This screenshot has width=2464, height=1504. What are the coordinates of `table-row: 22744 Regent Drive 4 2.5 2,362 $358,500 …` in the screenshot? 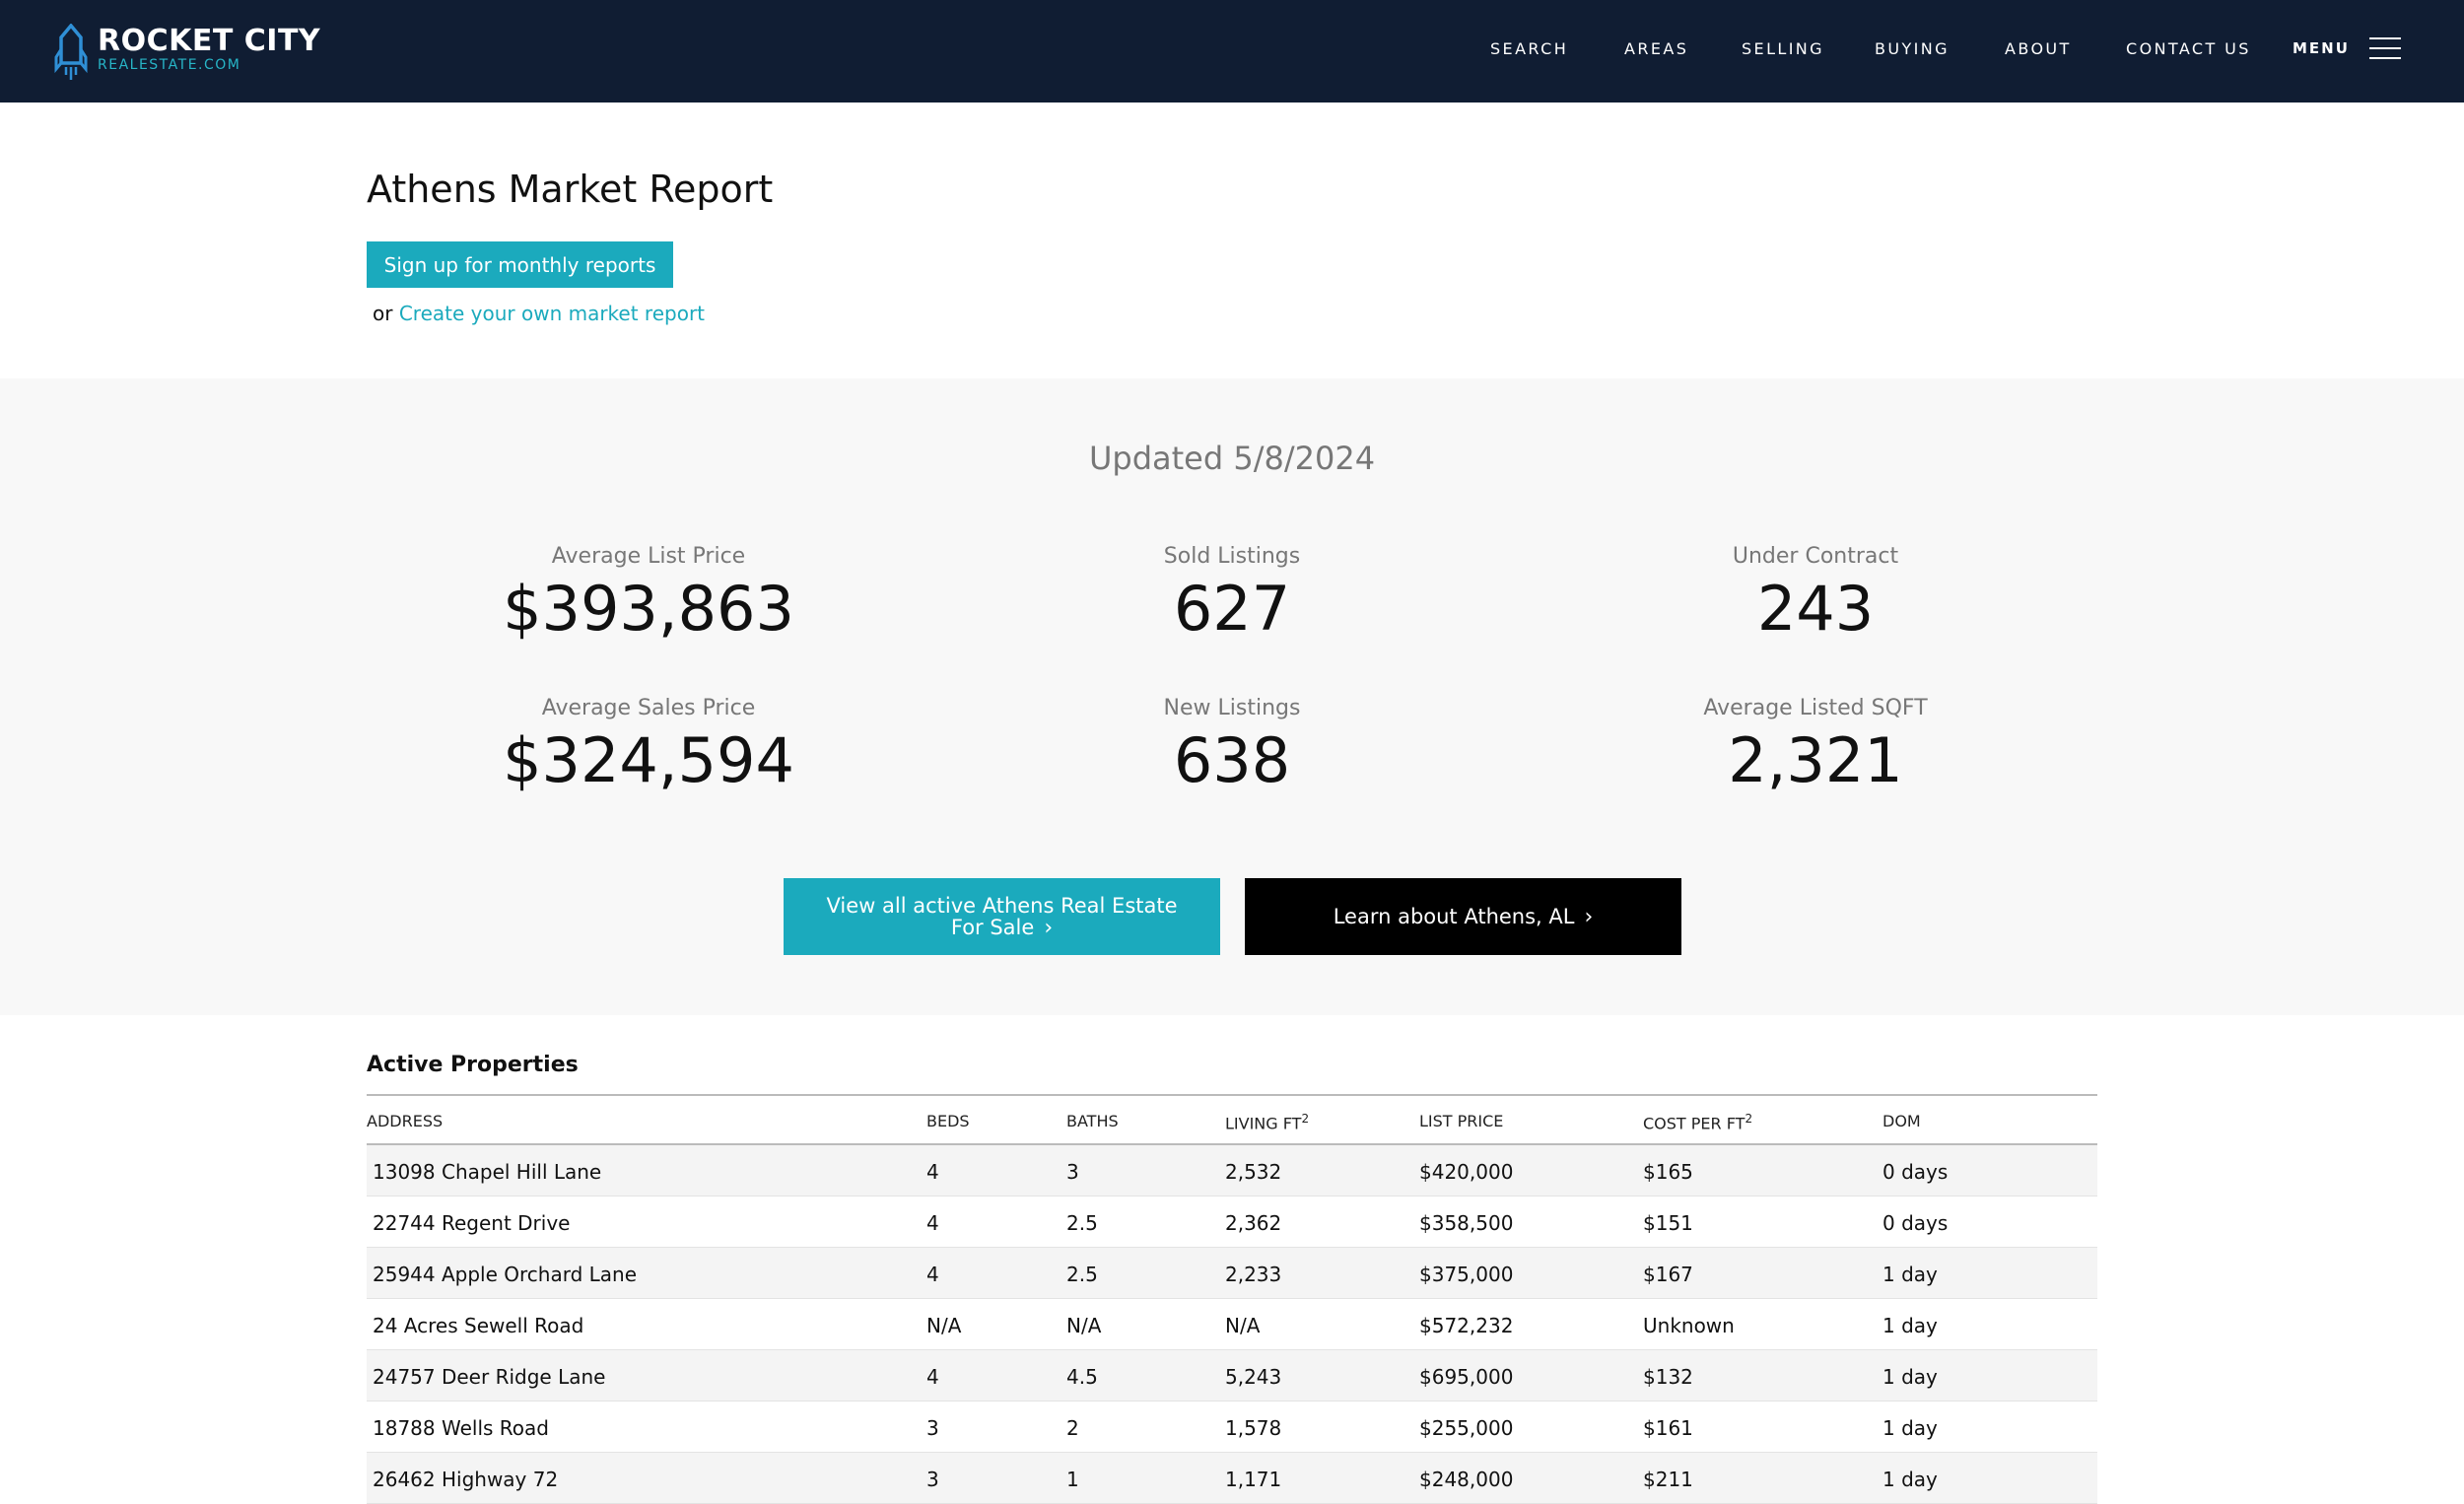 It's located at (1232, 1222).